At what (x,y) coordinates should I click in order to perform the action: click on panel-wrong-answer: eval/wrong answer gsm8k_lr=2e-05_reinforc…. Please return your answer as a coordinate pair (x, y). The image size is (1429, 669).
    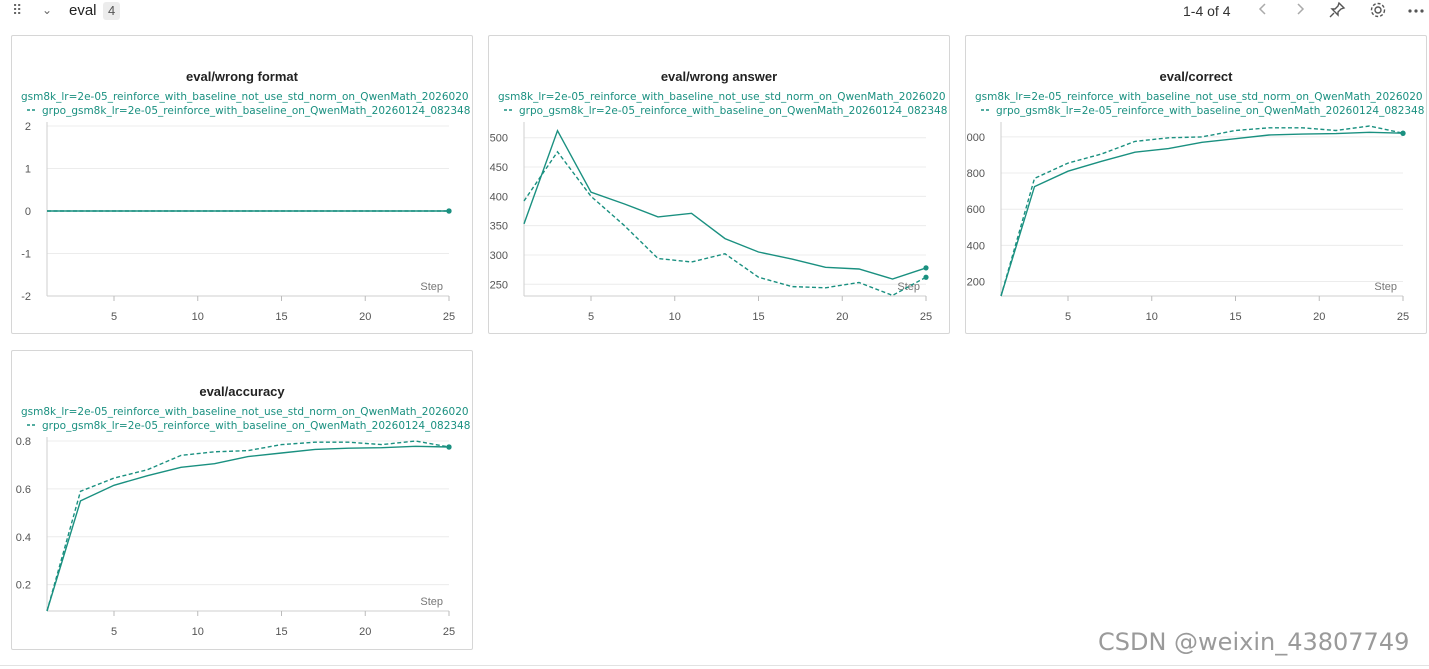
    Looking at the image, I should click on (719, 184).